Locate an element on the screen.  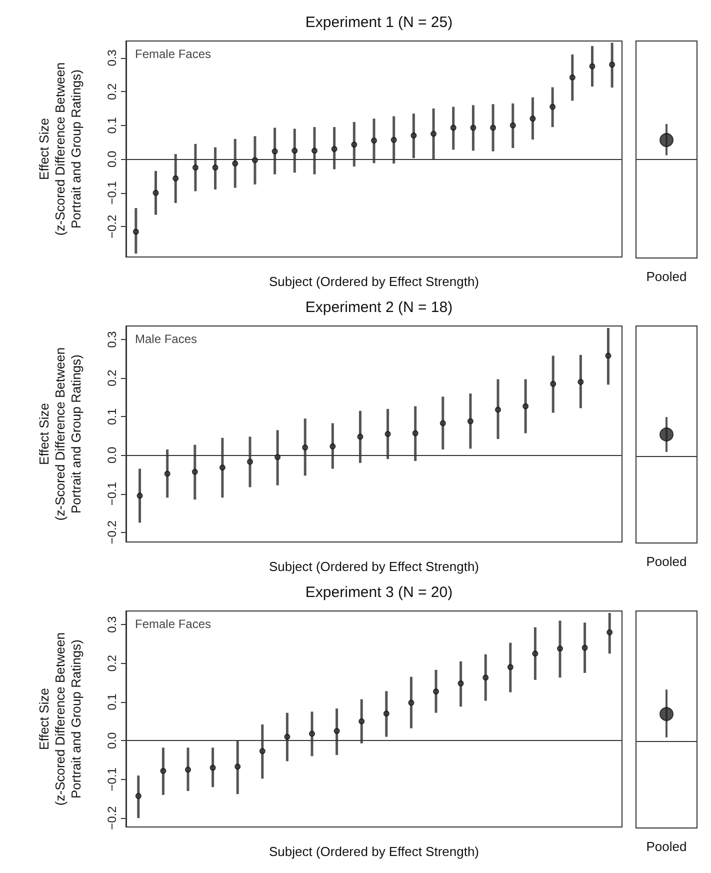
annotation: Male Faces is located at coordinates (166, 339).